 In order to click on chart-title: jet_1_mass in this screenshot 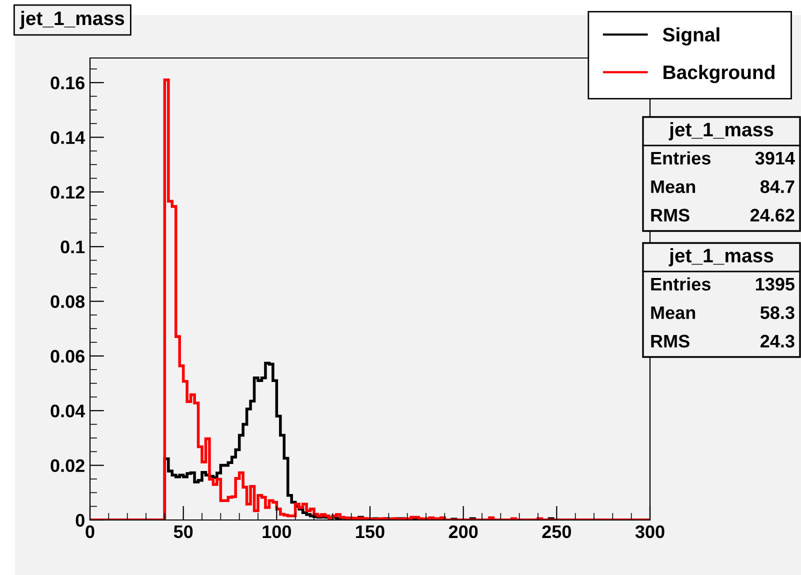, I will do `click(72, 20)`.